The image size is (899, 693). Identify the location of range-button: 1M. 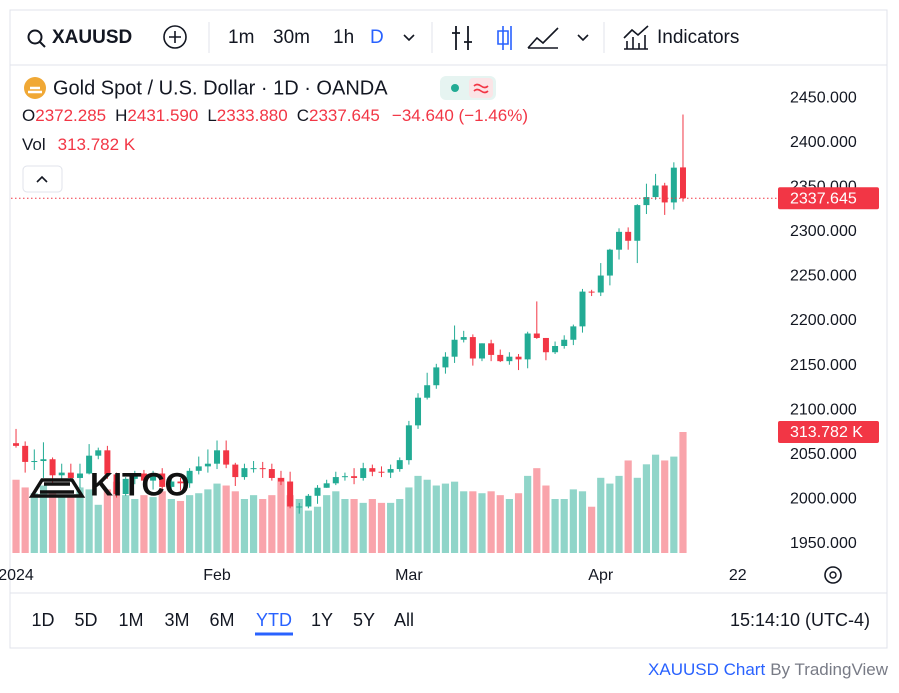
(130, 620).